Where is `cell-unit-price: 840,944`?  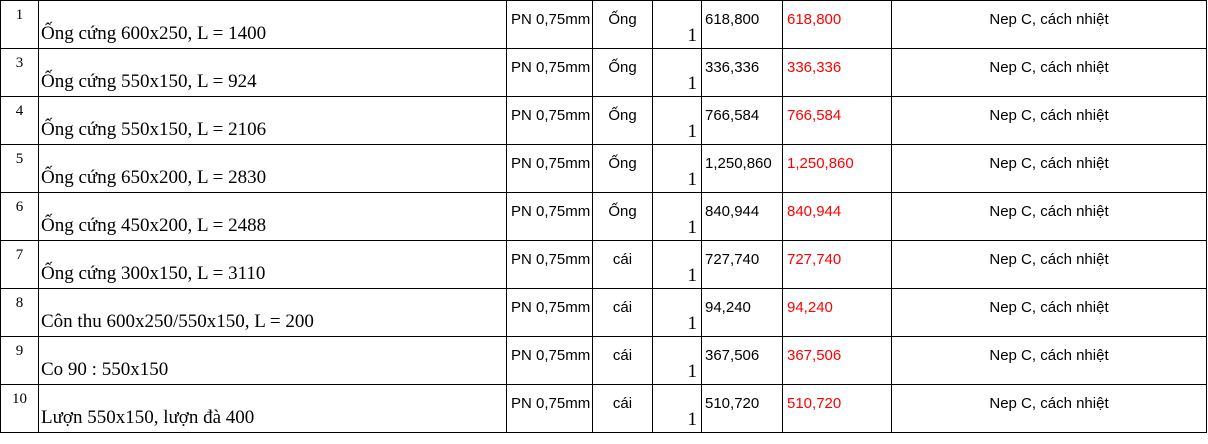
cell-unit-price: 840,944 is located at coordinates (742, 216).